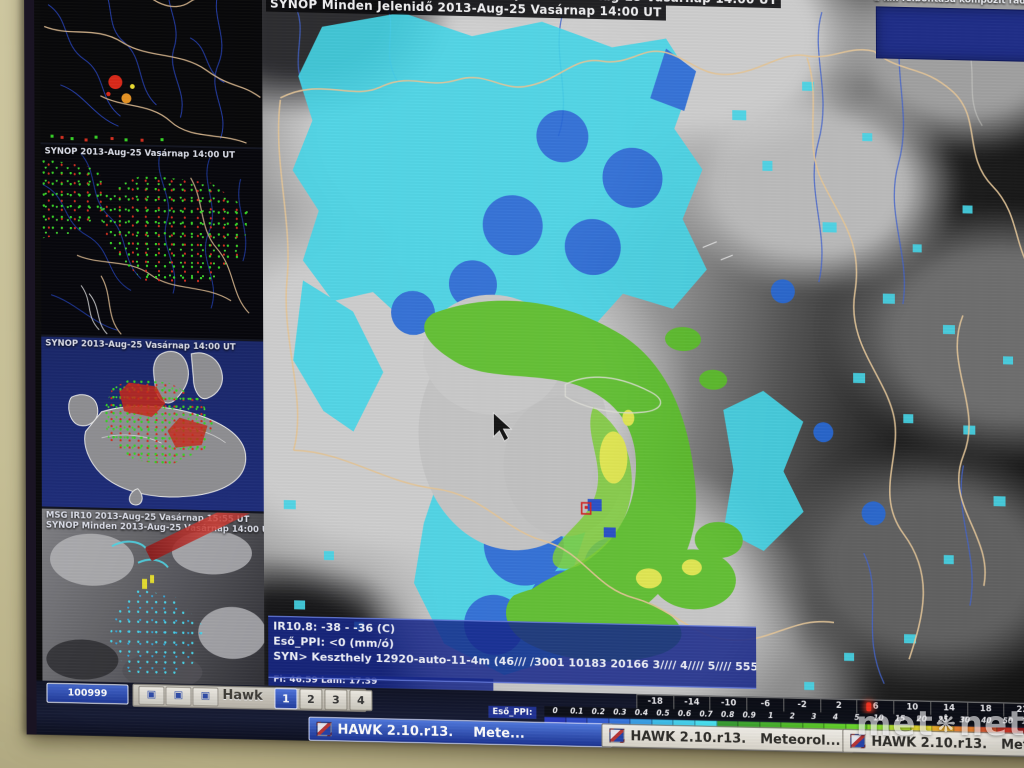  Describe the element at coordinates (152, 243) in the screenshot. I see `thumbnail-synop-plot: SYNOP 2013-Aug-25 Vasárnap 14:00 UT` at that location.